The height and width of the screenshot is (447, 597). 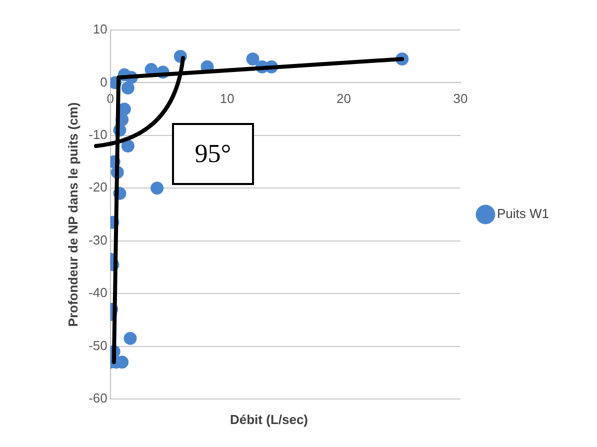 What do you see at coordinates (98, 134) in the screenshot?
I see `y-tick-label: -10` at bounding box center [98, 134].